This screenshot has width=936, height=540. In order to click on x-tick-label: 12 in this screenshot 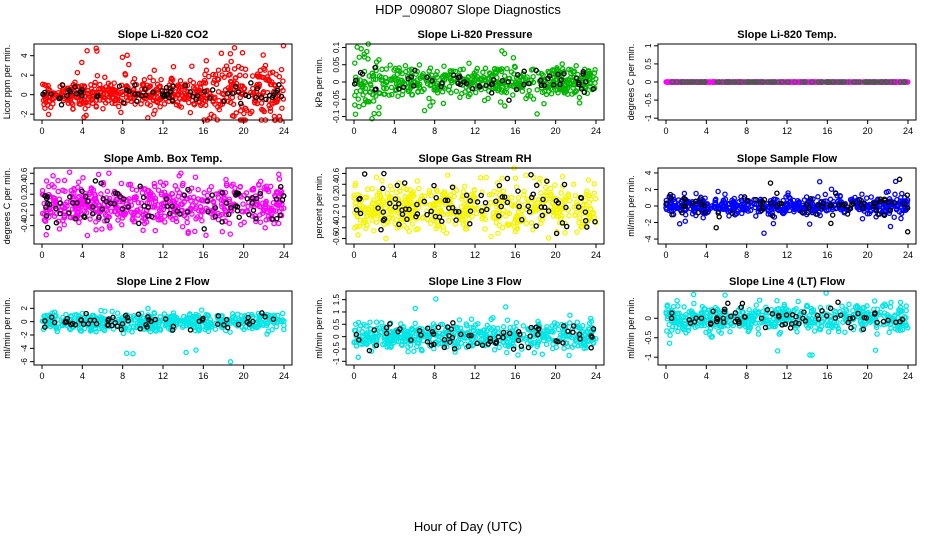, I will do `click(475, 131)`.